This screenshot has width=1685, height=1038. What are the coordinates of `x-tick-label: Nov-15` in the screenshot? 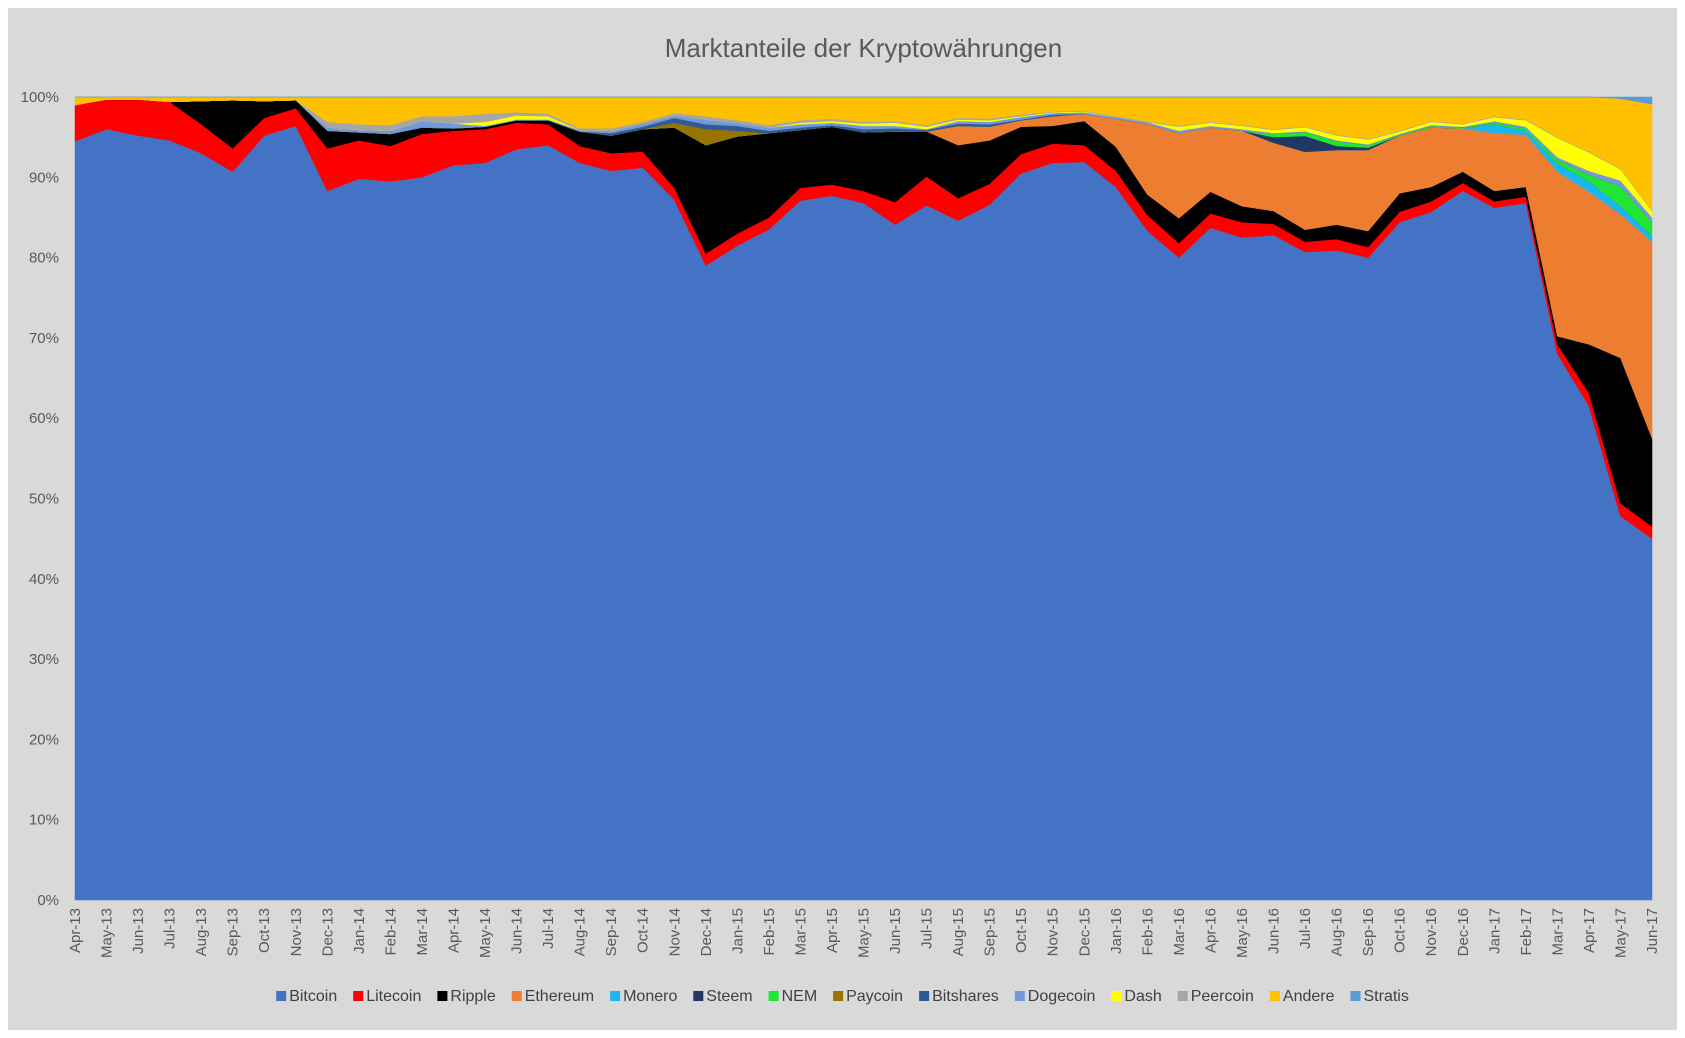 It's located at (1053, 932).